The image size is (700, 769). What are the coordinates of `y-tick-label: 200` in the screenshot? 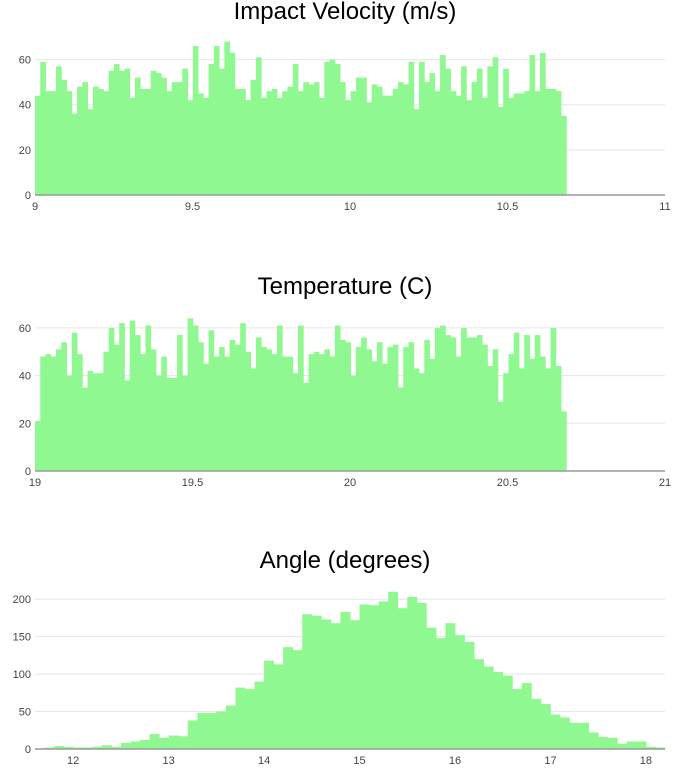 It's located at (22, 600).